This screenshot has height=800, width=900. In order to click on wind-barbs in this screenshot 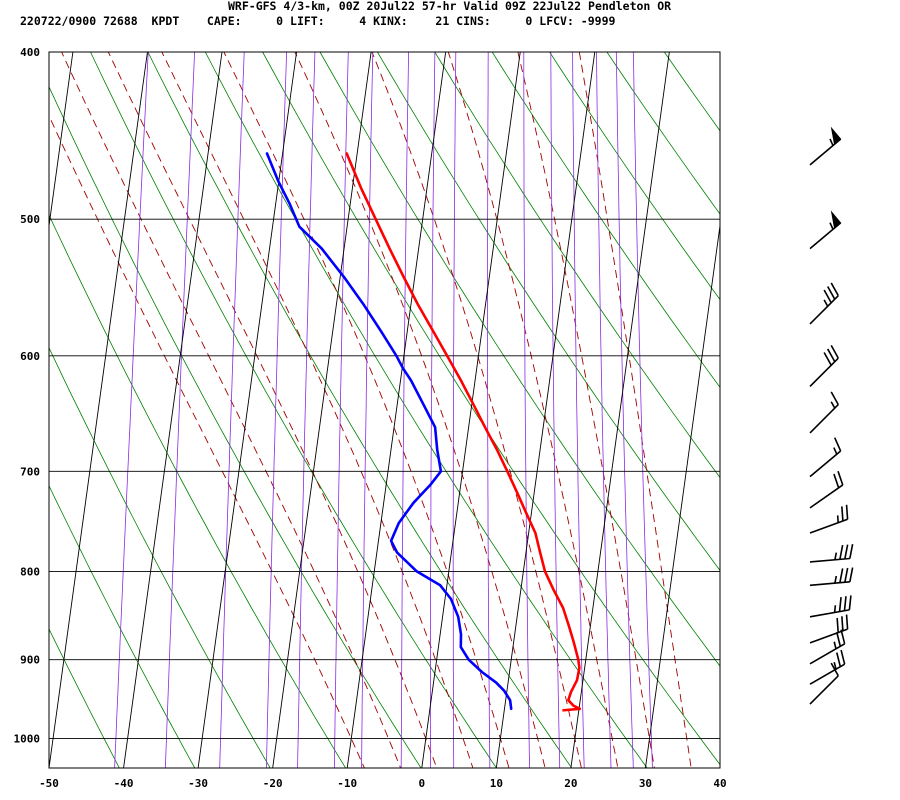, I will do `click(831, 415)`.